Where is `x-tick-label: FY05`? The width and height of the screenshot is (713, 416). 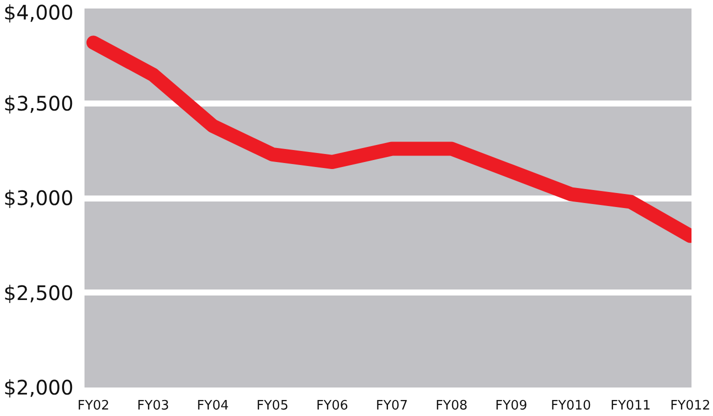 x-tick-label: FY05 is located at coordinates (272, 406).